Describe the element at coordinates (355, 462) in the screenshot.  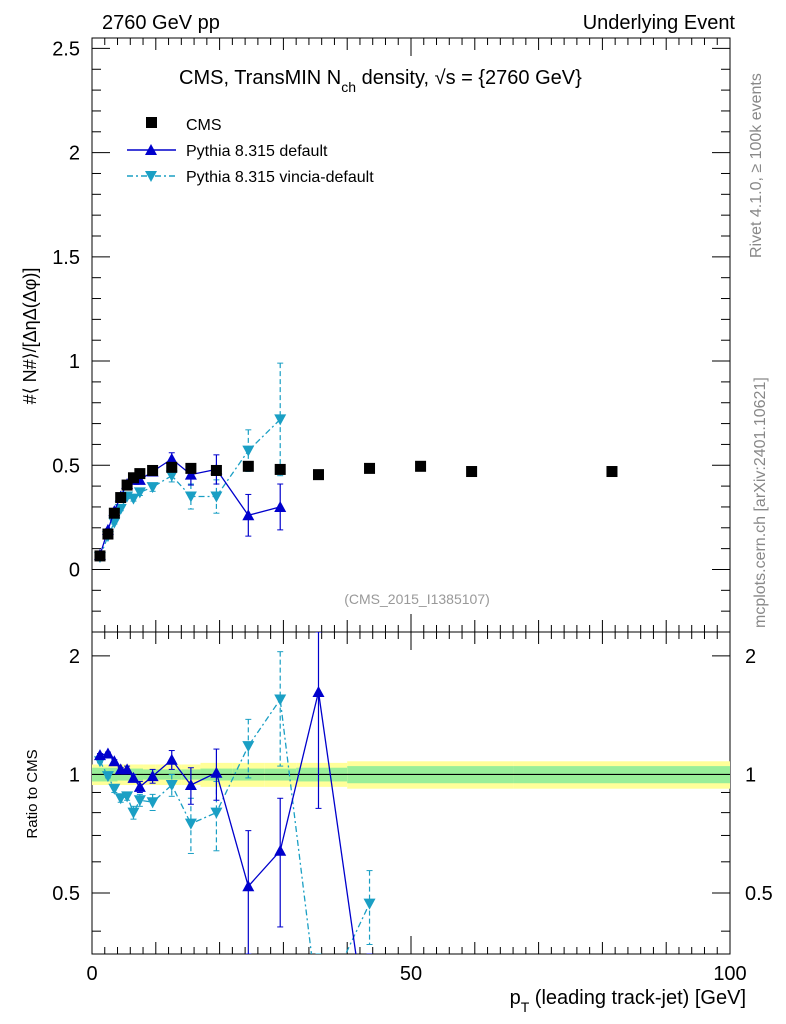
I see `main-series-layer` at that location.